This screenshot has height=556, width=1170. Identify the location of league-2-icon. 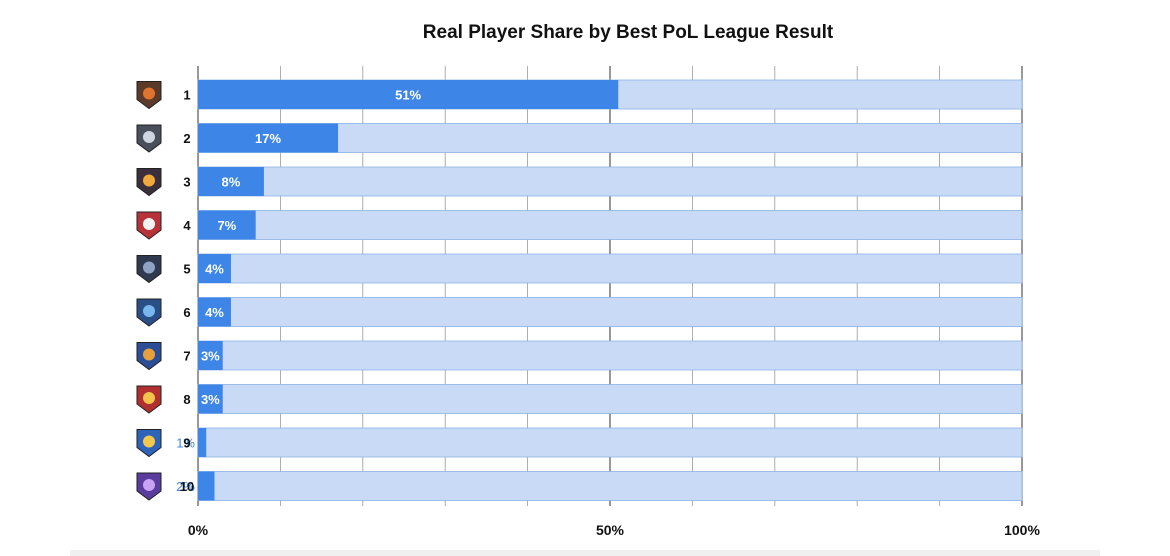
(149, 138).